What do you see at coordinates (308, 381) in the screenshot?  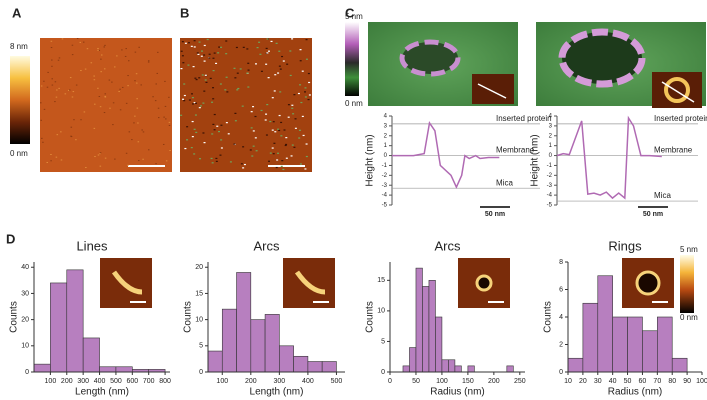 I see `x-tick-label: 400` at bounding box center [308, 381].